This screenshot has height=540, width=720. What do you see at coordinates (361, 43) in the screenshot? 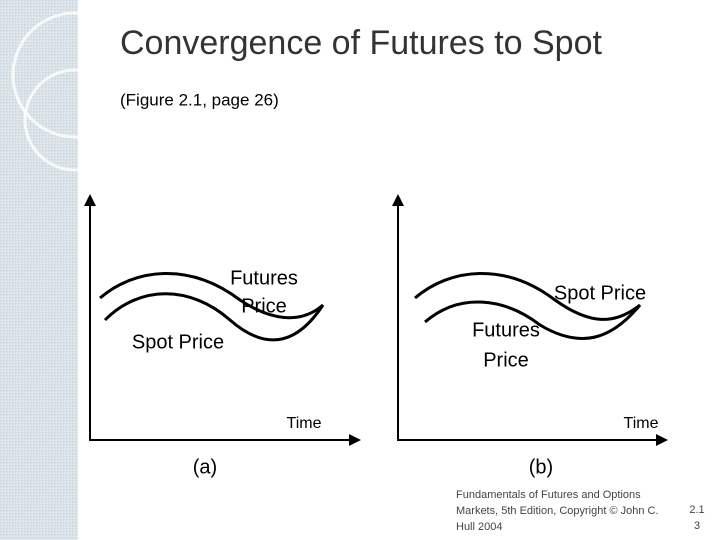
I see `title: Convergence of Futures to Spot` at bounding box center [361, 43].